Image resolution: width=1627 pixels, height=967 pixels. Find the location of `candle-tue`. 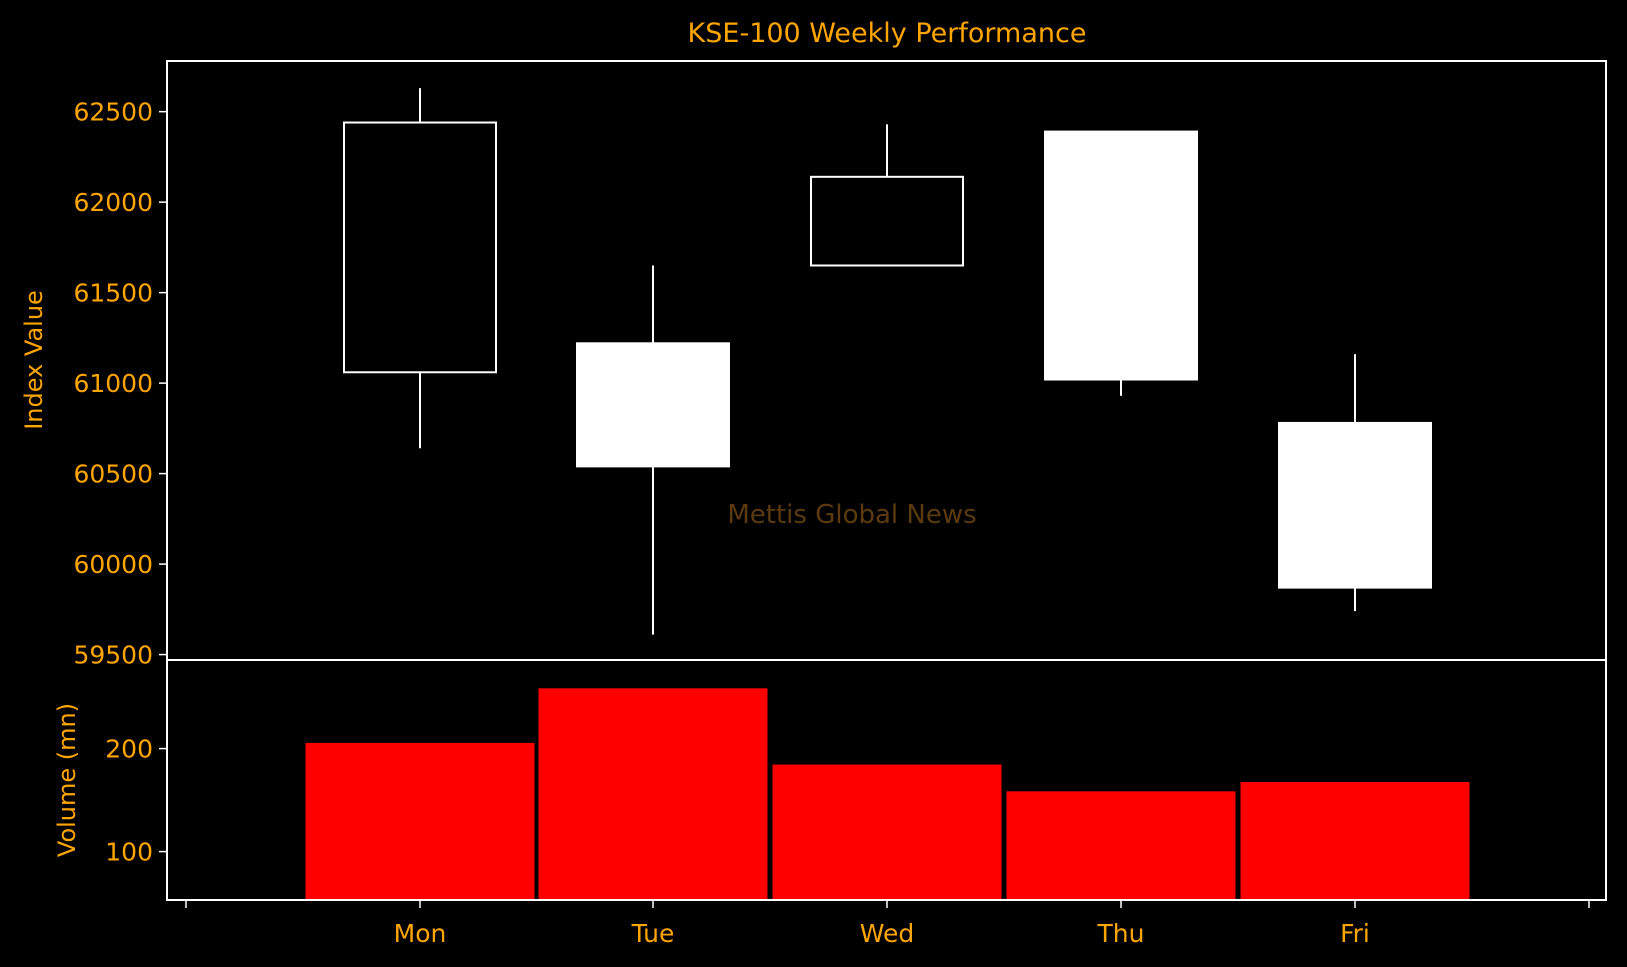

candle-tue is located at coordinates (653, 450).